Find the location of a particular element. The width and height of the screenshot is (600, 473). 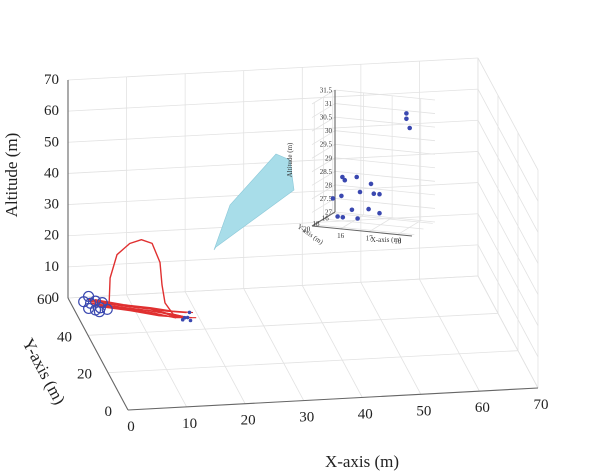

inset-z-tick-label: 31 is located at coordinates (329, 104).